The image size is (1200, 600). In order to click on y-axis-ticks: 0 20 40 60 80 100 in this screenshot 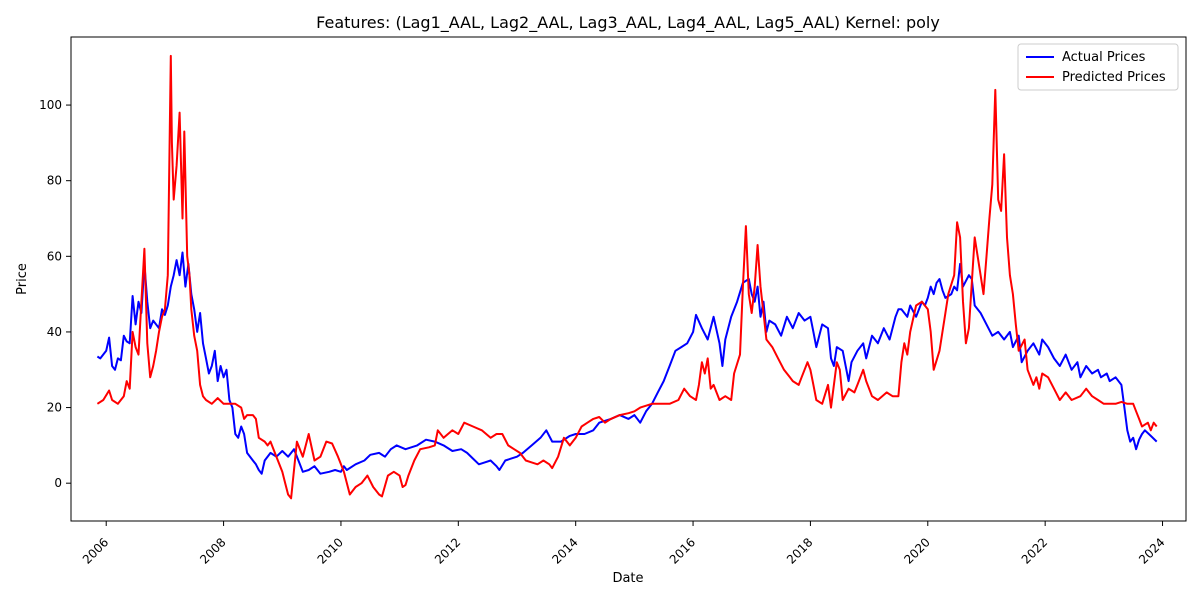, I will do `click(55, 294)`.